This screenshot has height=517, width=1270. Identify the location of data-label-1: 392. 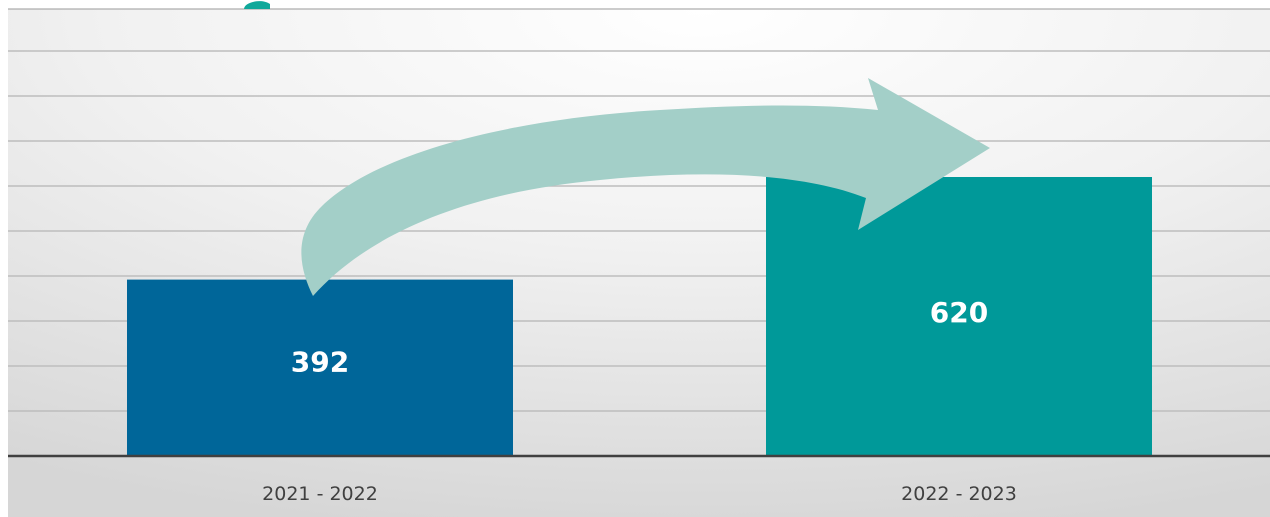
(320, 361).